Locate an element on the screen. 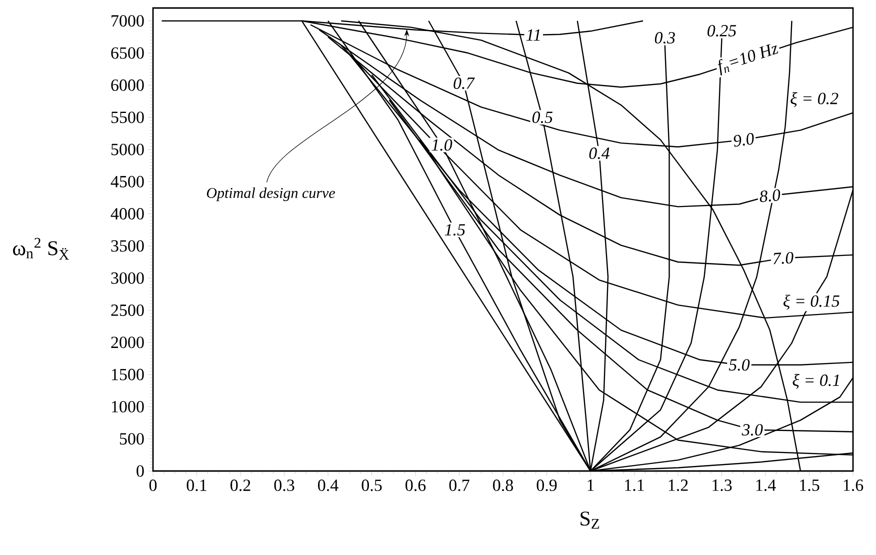  series-label: 5.0 is located at coordinates (739, 365).